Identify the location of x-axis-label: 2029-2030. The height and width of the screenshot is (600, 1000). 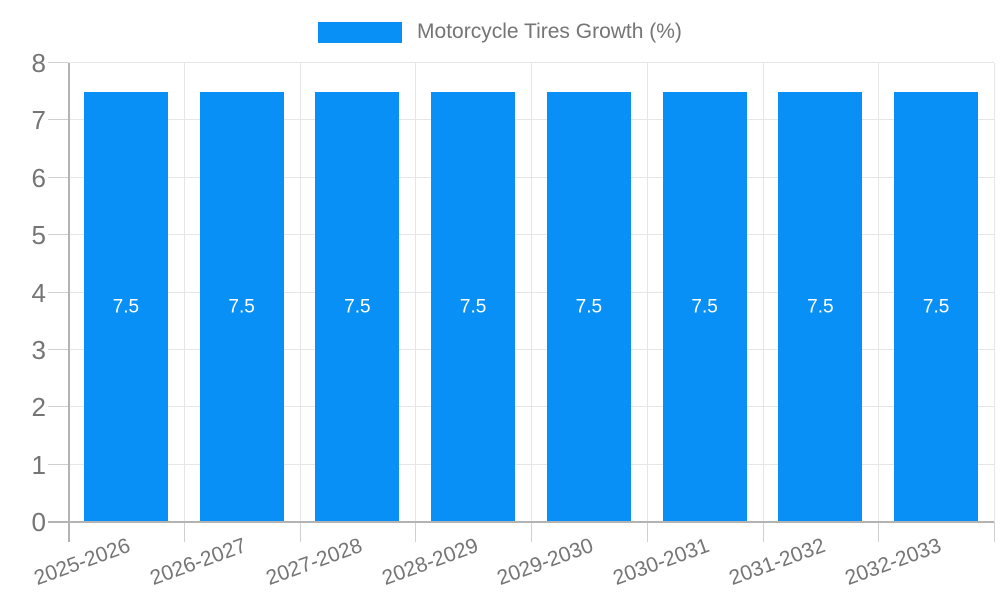
(545, 562).